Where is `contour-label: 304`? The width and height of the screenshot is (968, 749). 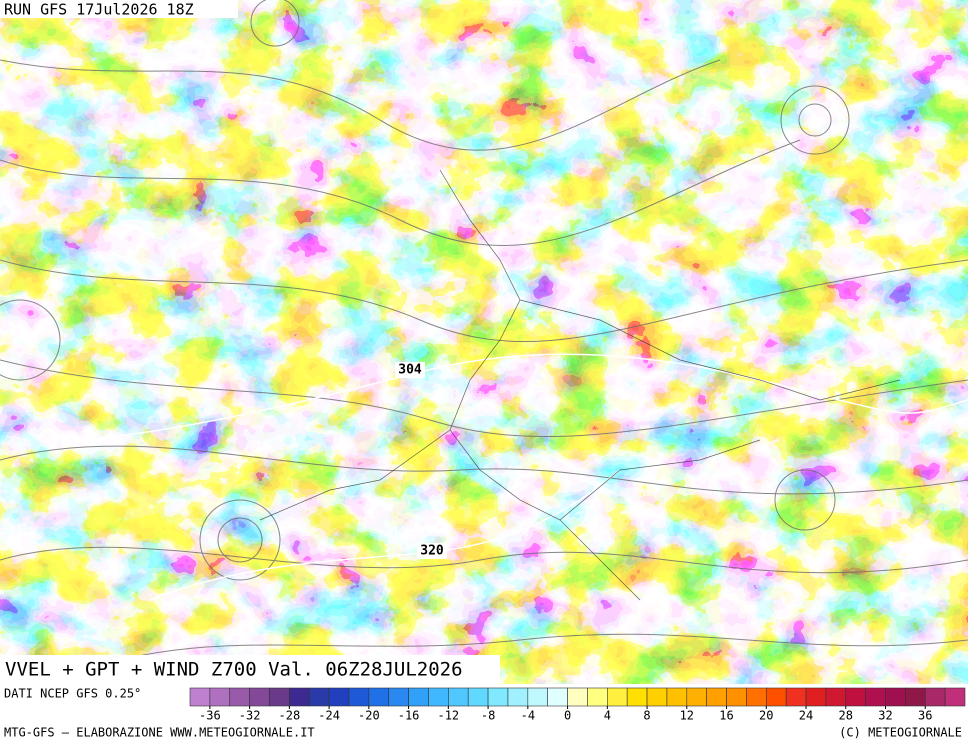
contour-label: 304 is located at coordinates (410, 370).